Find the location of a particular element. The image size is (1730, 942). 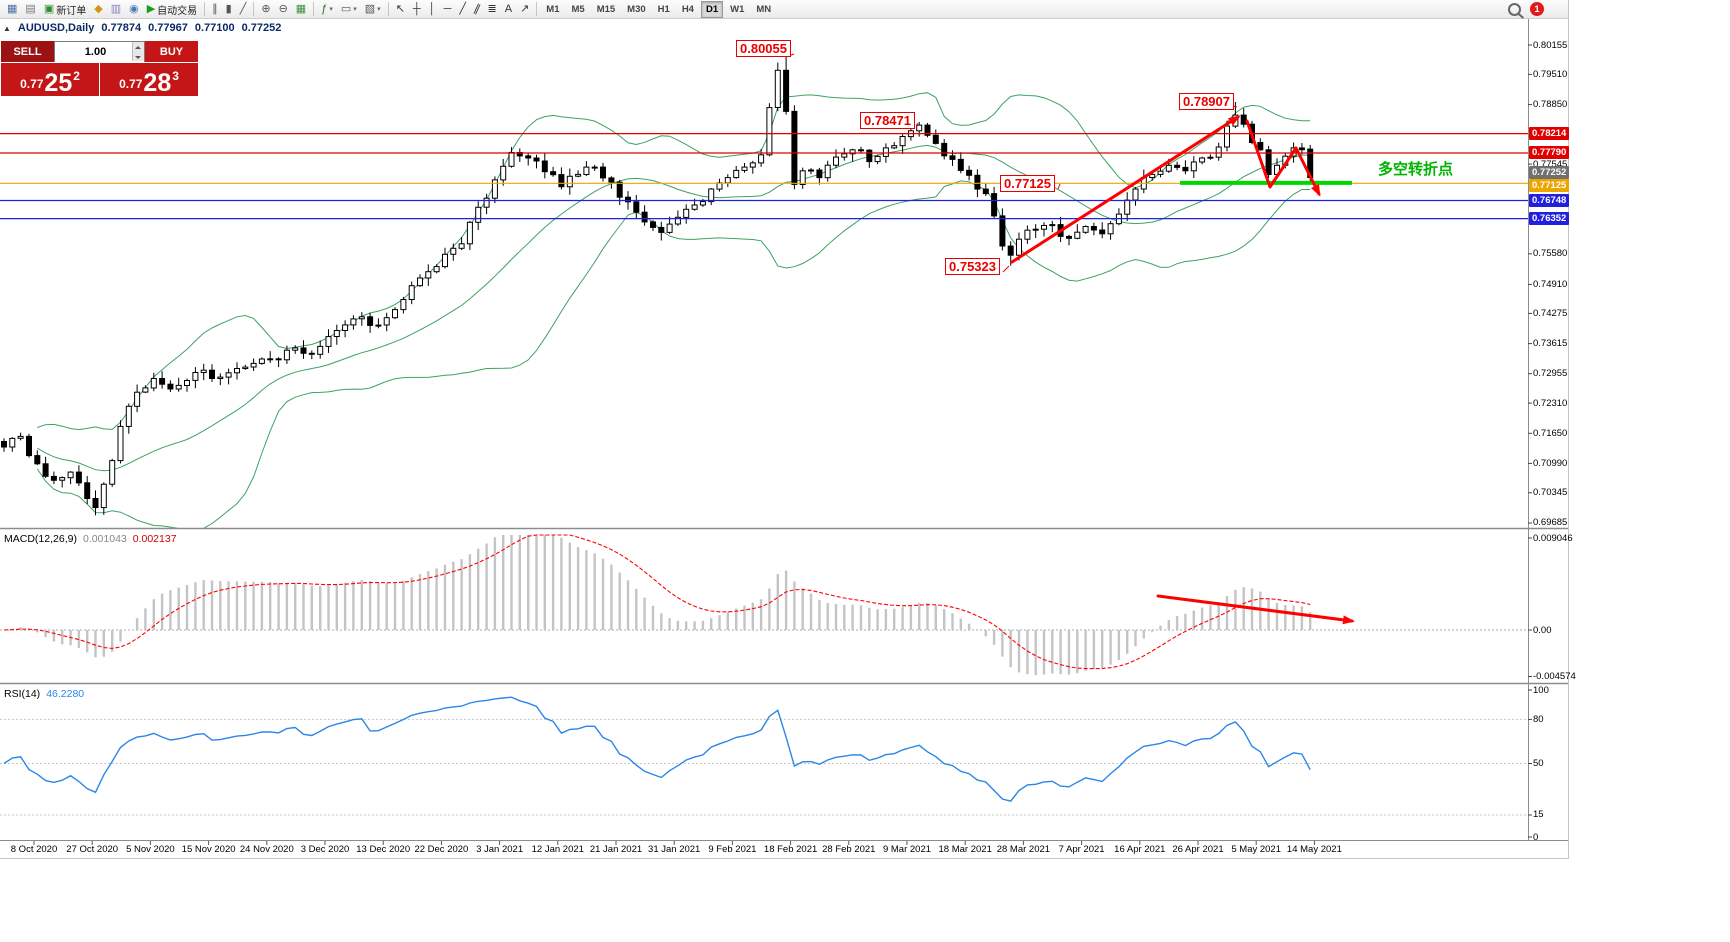

volume-field is located at coordinates (99, 51).